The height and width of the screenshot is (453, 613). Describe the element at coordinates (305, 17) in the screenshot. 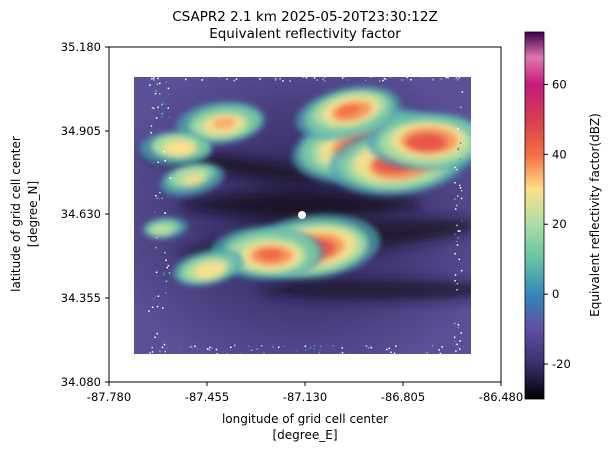

I see `chart-title: CSAPR2 2.1 km 2025-05-20T23:30:12Z` at that location.